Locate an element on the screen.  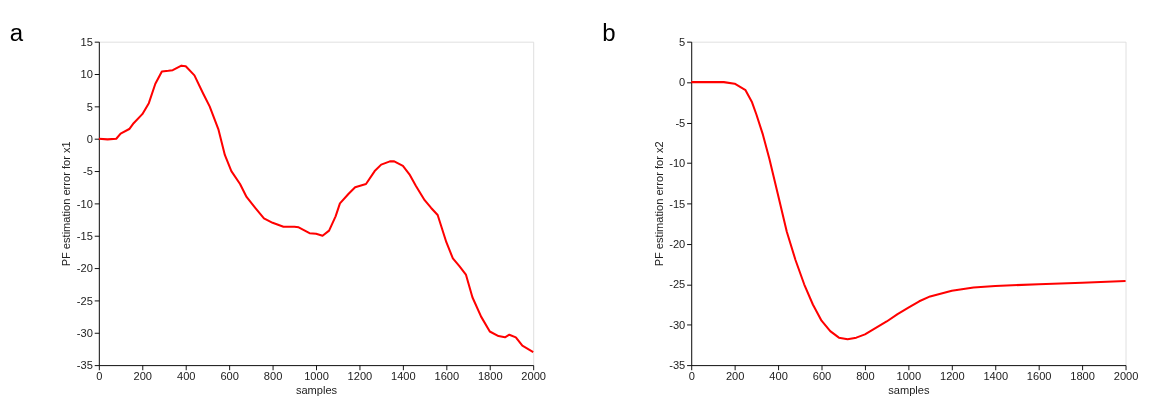
y-axis-title: PF estimation error for x1 is located at coordinates (66, 204).